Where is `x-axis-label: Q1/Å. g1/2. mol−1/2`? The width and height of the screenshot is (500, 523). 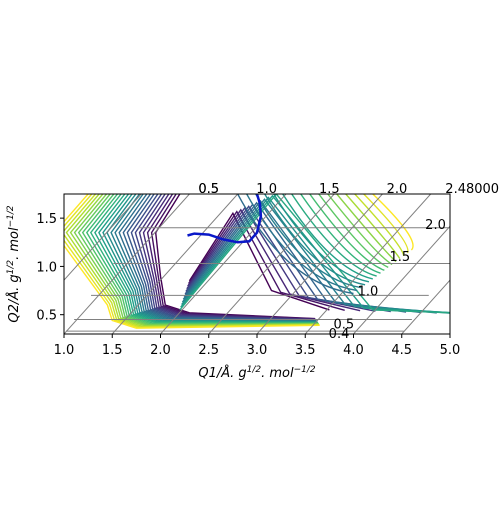
x-axis-label: Q1/Å. g1/2. mol−1/2 is located at coordinates (257, 373).